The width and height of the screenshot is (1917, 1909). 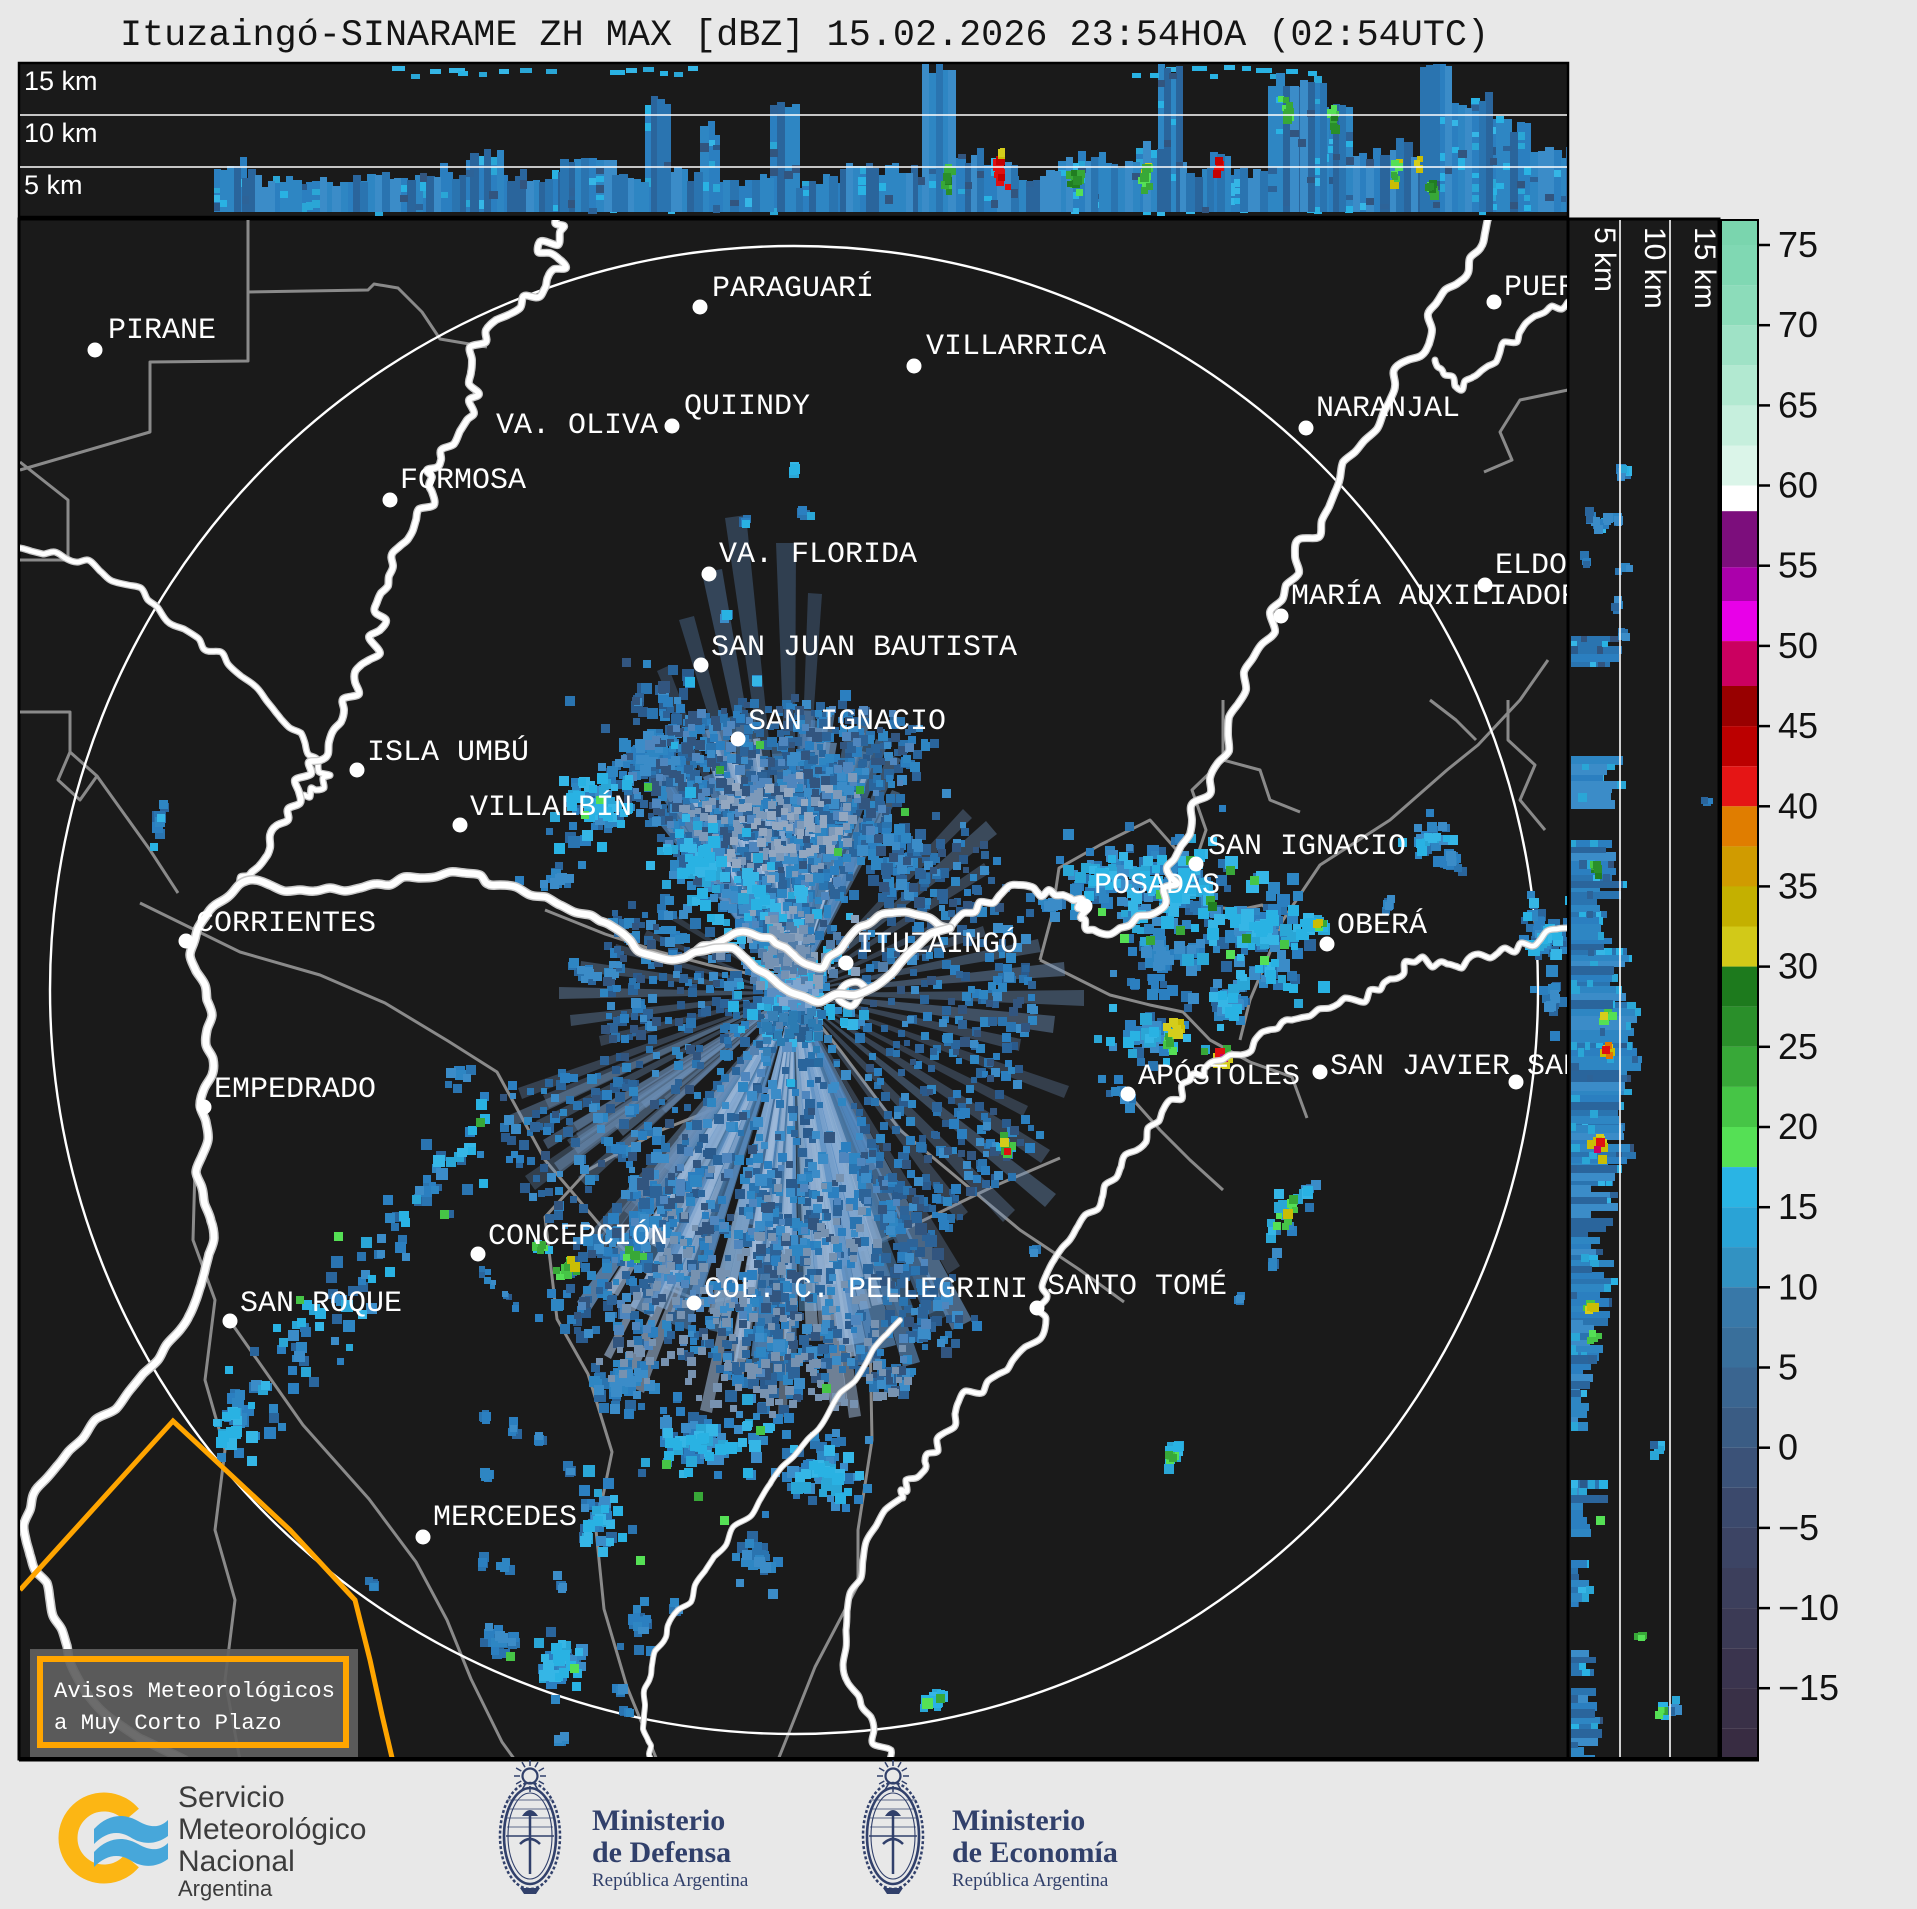 I want to click on svg-text: PUERTO RICO, so click(x=1603, y=288).